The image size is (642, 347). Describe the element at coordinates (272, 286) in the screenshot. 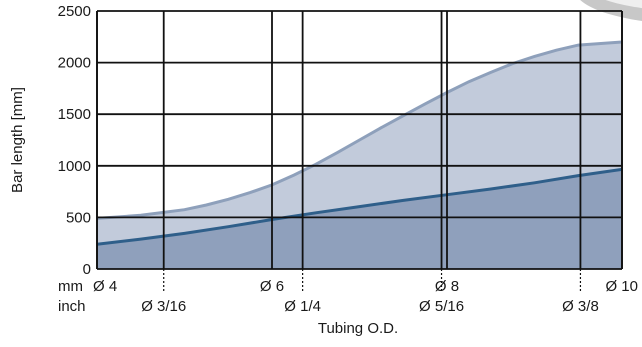

I see `mm-tick-label: Ø 6` at that location.